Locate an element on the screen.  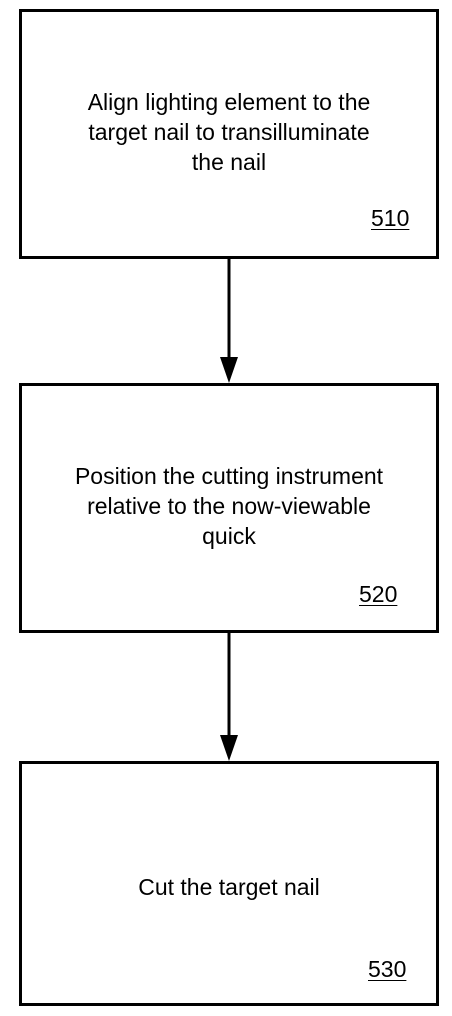
step-ref-520: 520 is located at coordinates (378, 594).